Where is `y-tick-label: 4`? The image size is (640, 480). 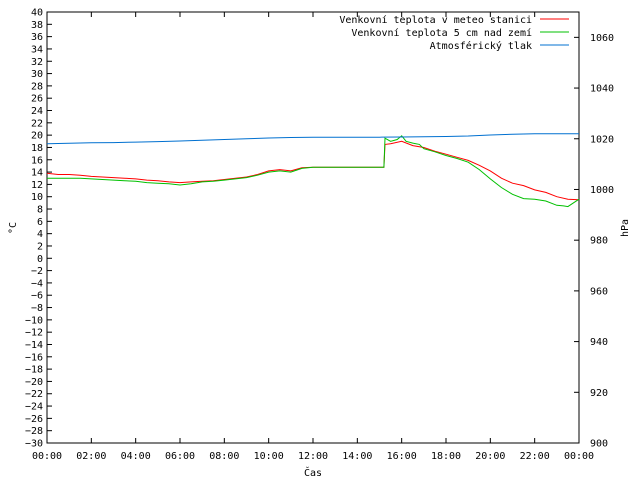
y-tick-label: 4 is located at coordinates (40, 234).